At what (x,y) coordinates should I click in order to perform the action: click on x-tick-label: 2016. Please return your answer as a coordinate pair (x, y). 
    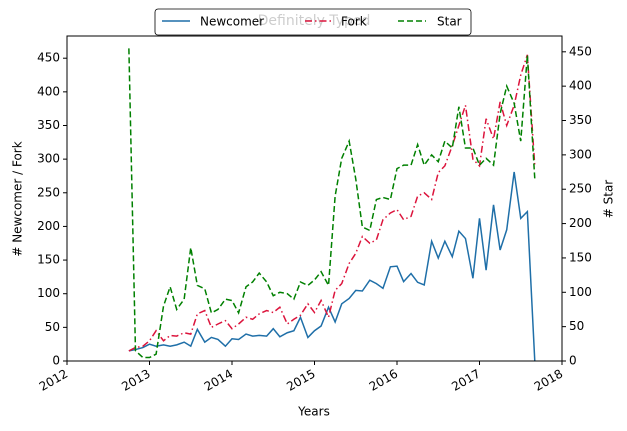
    Looking at the image, I should click on (383, 380).